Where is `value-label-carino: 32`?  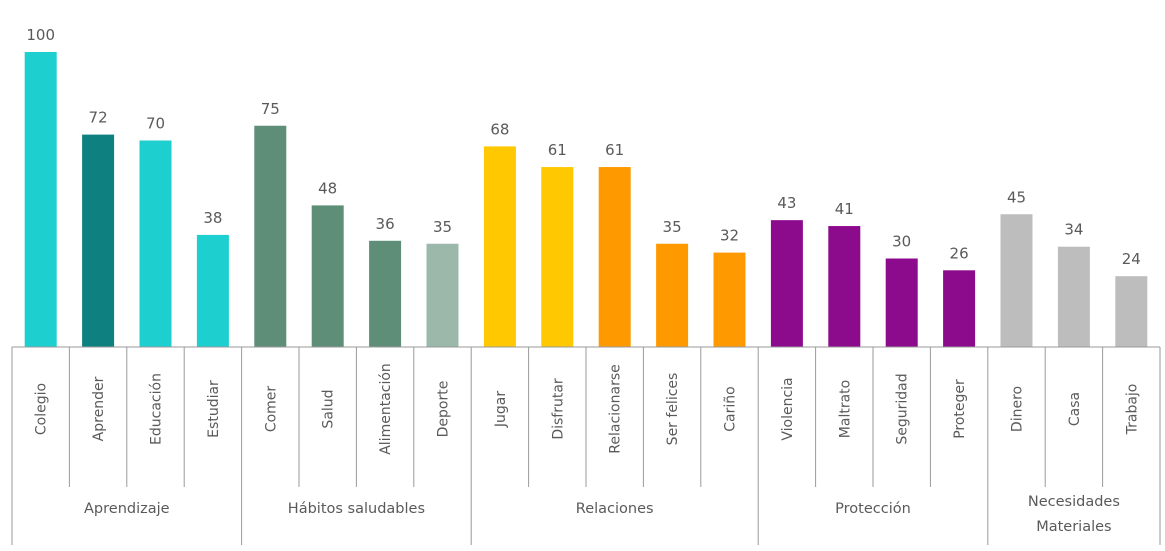
value-label-carino: 32 is located at coordinates (729, 236).